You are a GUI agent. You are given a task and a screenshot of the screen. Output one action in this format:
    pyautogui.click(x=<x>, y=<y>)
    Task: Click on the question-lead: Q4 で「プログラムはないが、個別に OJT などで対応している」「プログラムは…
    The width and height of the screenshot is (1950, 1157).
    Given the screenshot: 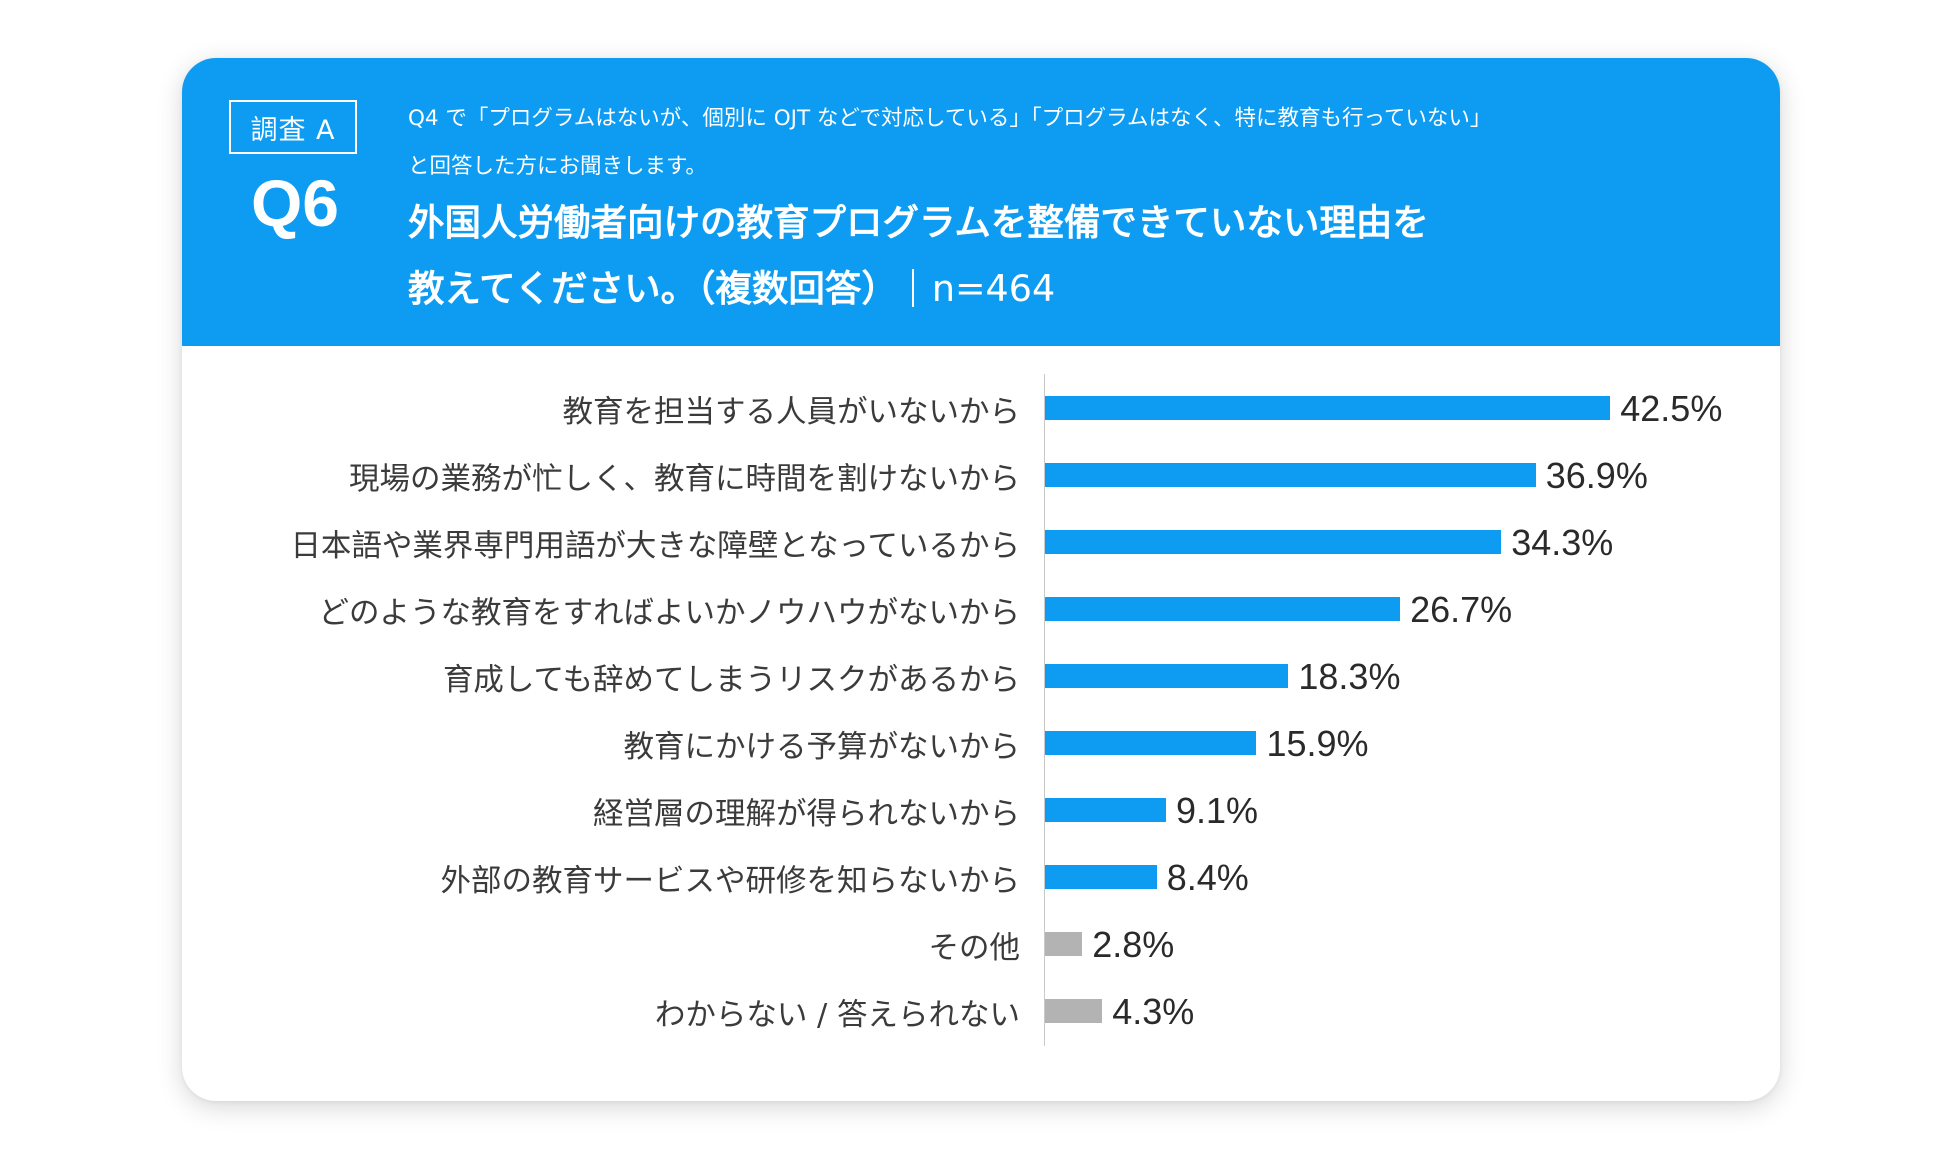 What is the action you would take?
    pyautogui.click(x=1078, y=143)
    